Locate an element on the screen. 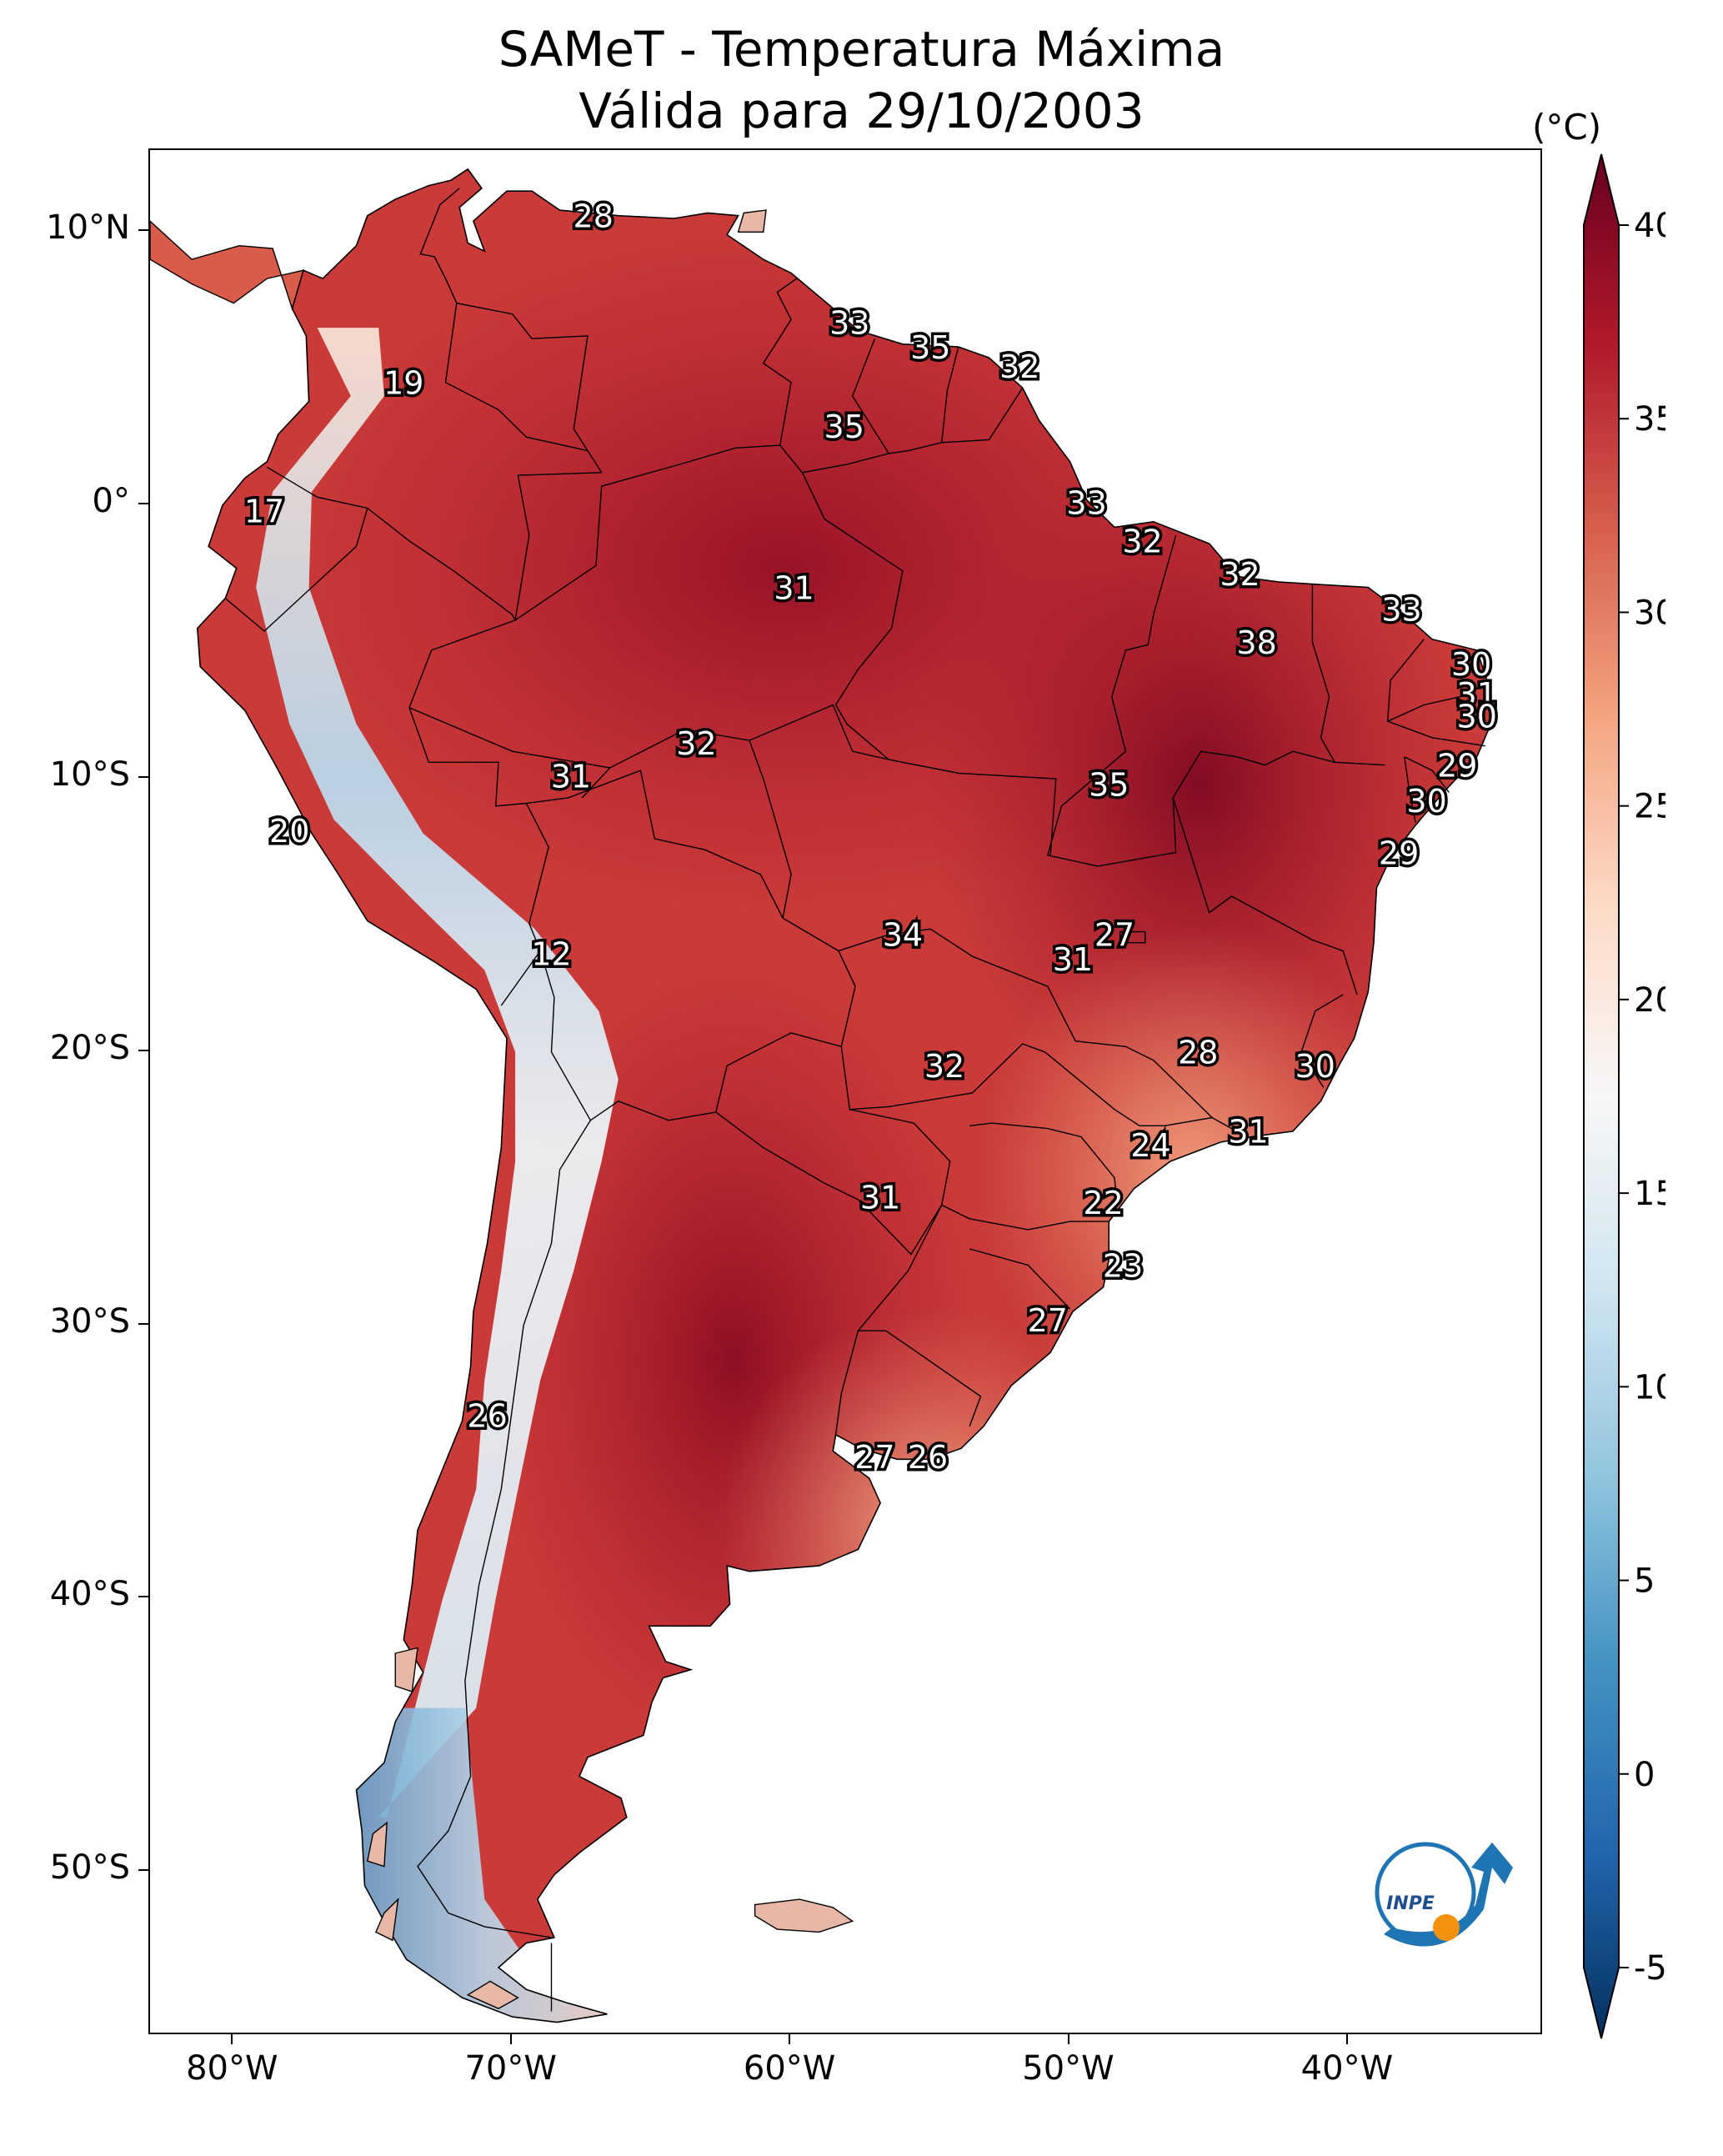 The image size is (1723, 2156). y-tick-label: 0° is located at coordinates (111, 502).